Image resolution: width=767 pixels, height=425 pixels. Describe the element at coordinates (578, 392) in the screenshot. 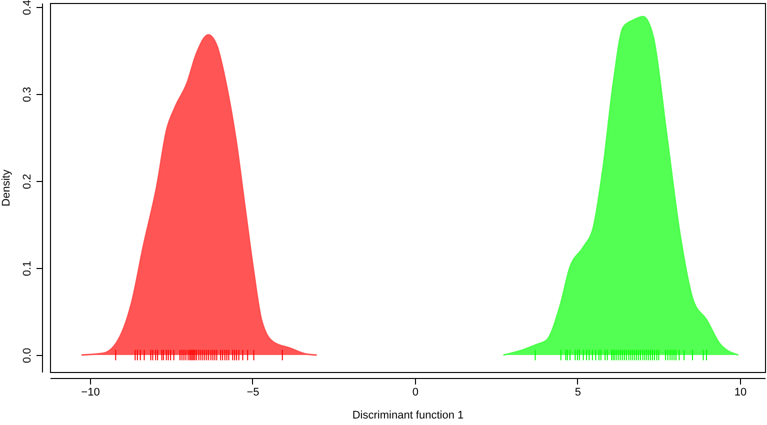

I see `x-tick-label: 5` at that location.